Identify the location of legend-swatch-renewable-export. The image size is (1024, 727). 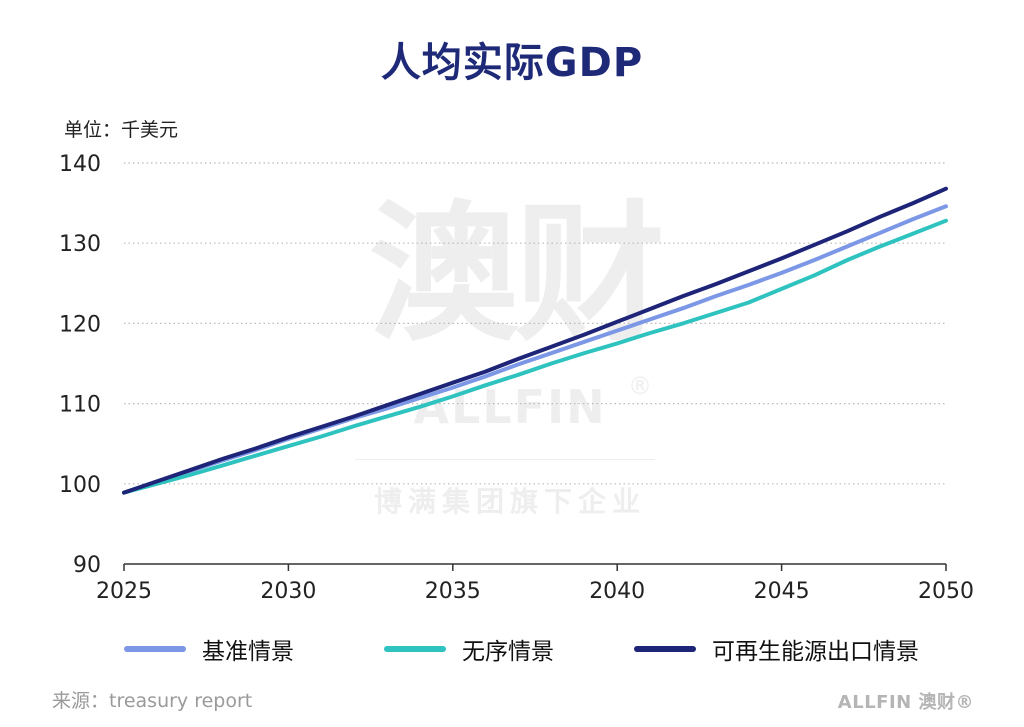
(665, 649).